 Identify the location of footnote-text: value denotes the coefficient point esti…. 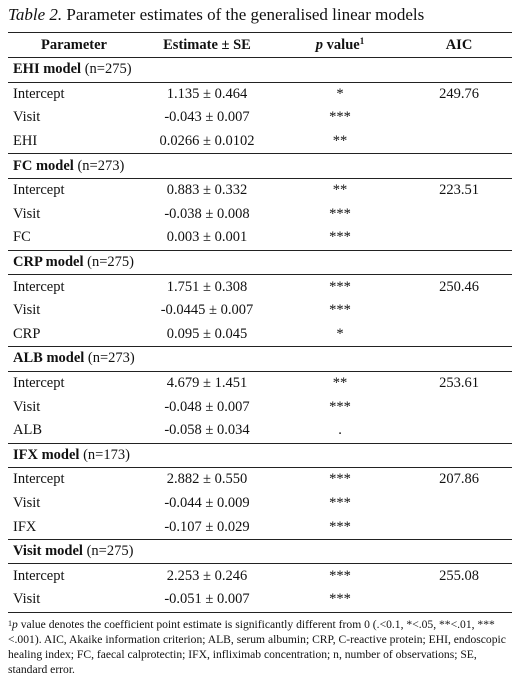
(257, 646).